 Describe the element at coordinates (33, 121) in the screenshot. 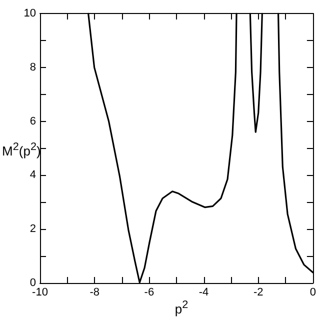

I see `y-tick-label: 6` at that location.